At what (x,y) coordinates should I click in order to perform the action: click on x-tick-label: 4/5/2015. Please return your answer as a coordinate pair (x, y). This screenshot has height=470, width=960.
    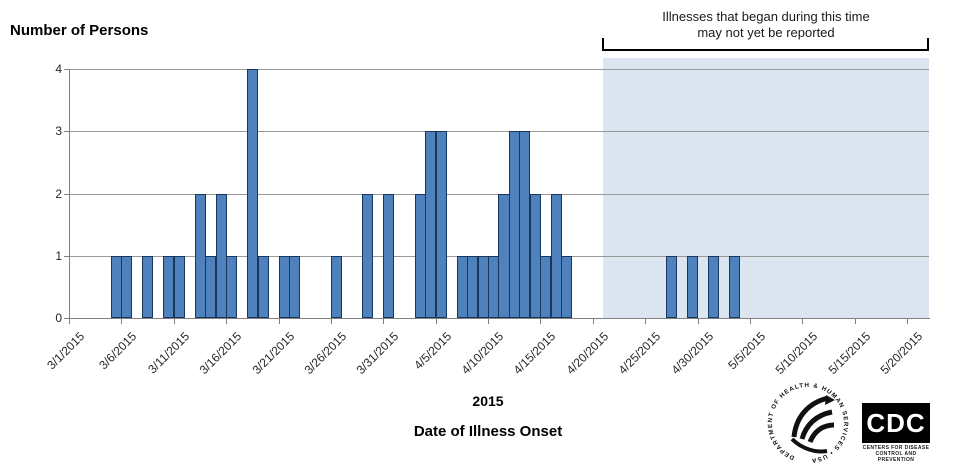
    Looking at the image, I should click on (432, 351).